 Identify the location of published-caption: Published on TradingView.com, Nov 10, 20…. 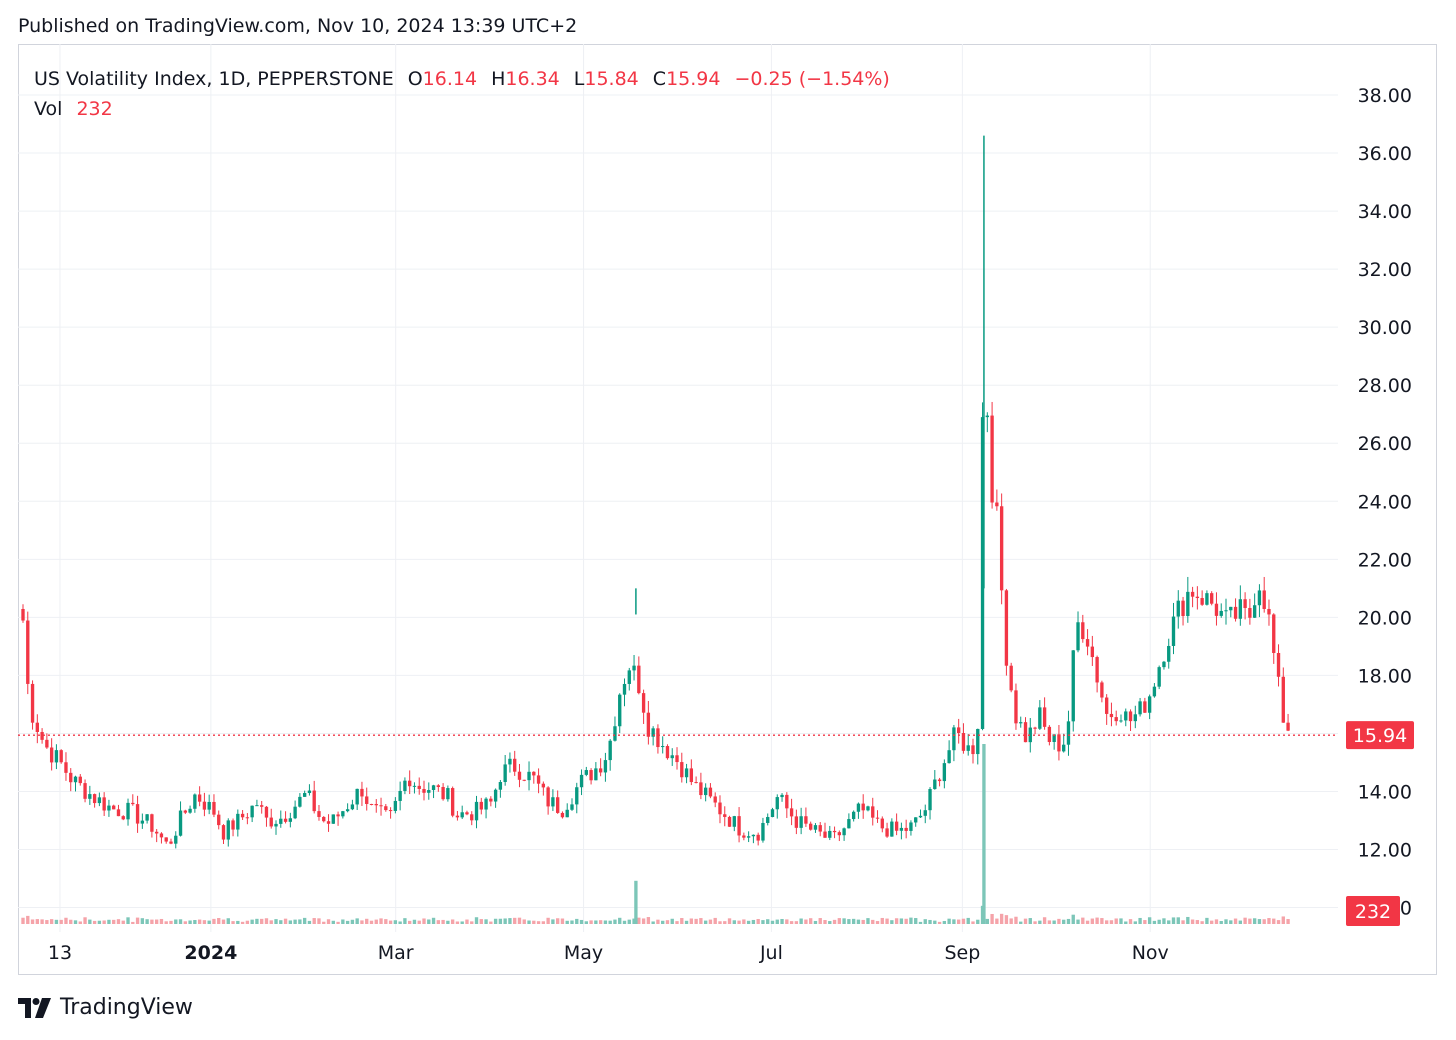
(298, 26).